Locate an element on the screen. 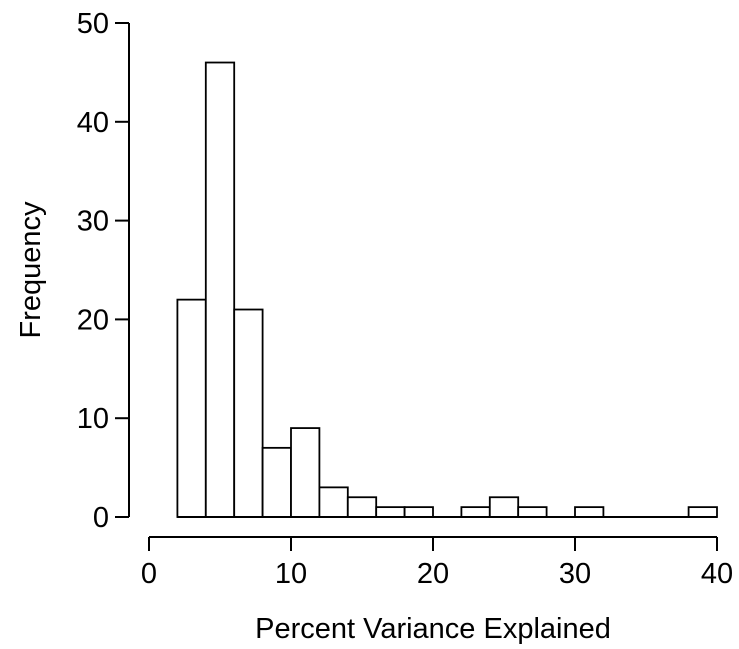 This screenshot has width=739, height=649. y-tick-label-1: 10 is located at coordinates (93, 419).